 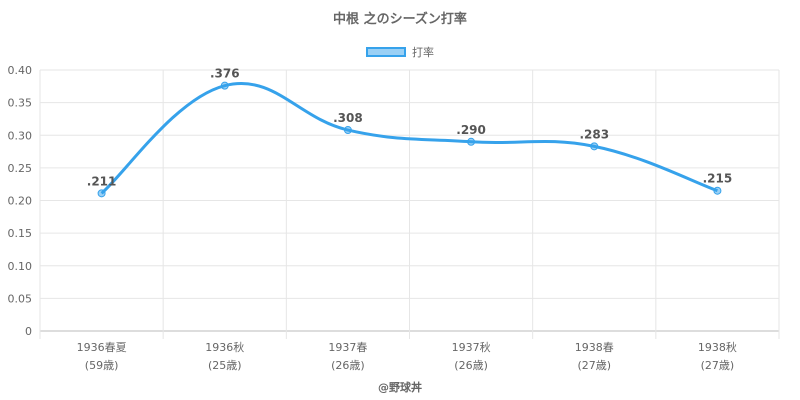 What do you see at coordinates (20, 201) in the screenshot?
I see `y-tick-label: 0.20` at bounding box center [20, 201].